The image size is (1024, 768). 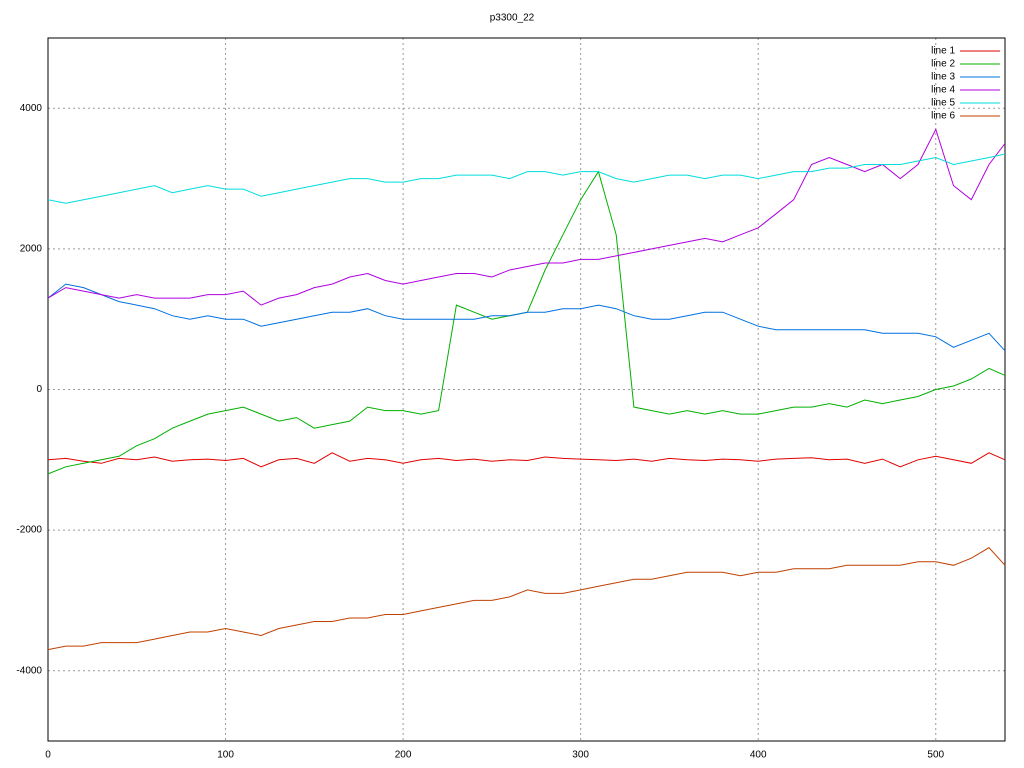 I want to click on legend-label: line 2, so click(x=943, y=64).